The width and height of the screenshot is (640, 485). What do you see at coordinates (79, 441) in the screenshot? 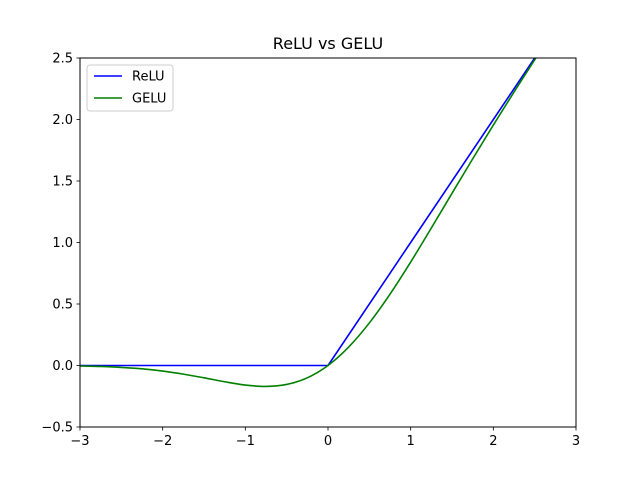
I see `x-tick-label: −3` at bounding box center [79, 441].